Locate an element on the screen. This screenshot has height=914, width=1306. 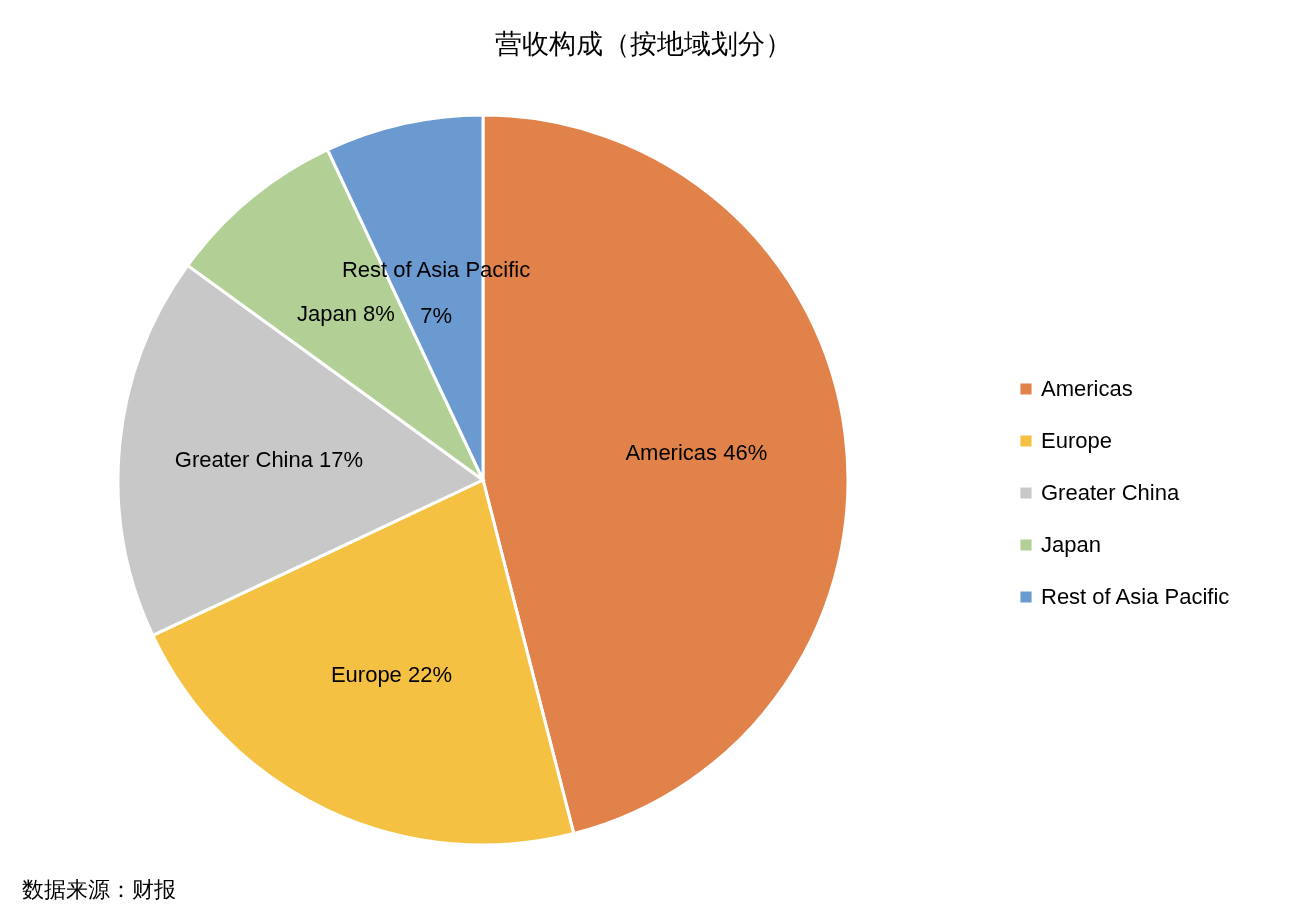
chart-title: 营收构成（按地域划分） is located at coordinates (643, 44).